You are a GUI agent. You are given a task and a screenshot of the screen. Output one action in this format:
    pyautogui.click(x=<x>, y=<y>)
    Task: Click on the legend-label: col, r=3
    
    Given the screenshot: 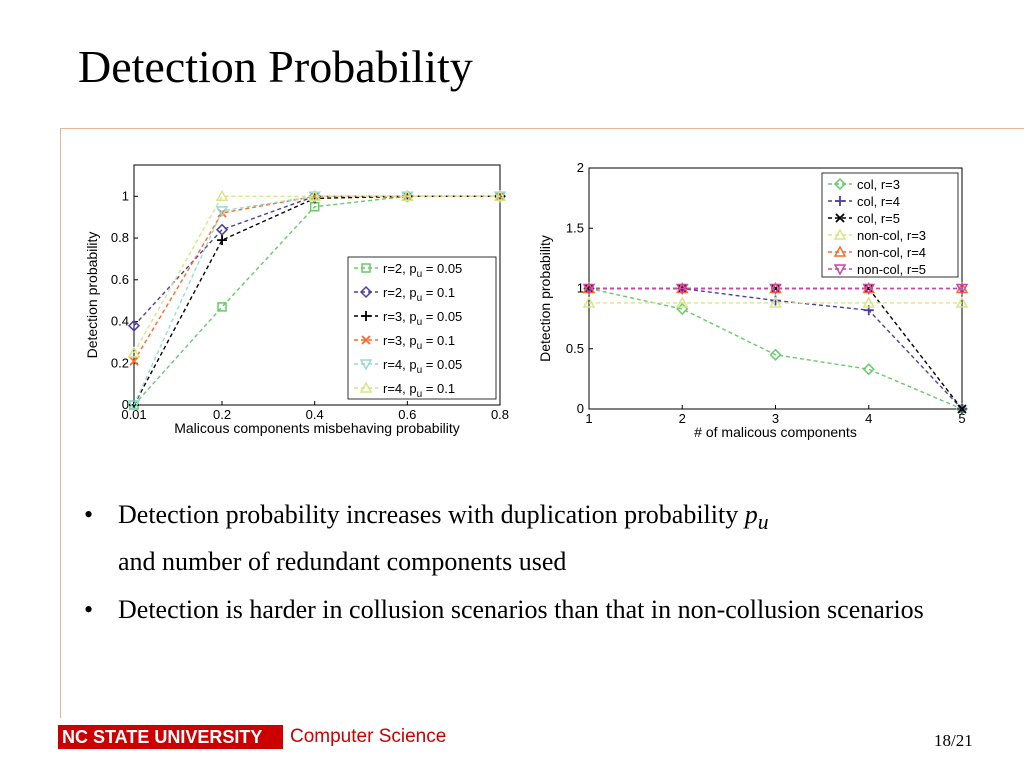 What is the action you would take?
    pyautogui.click(x=878, y=184)
    